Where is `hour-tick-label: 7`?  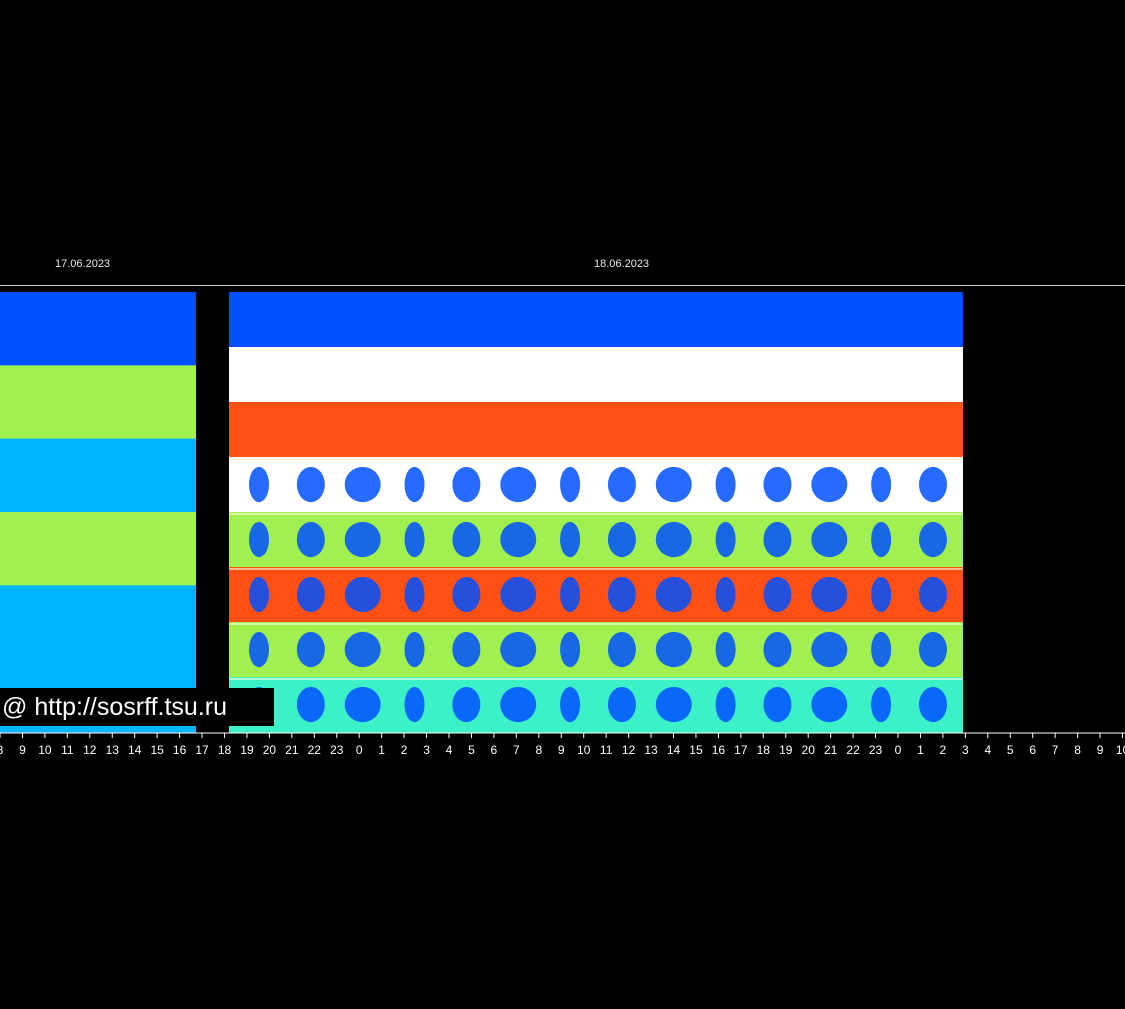
hour-tick-label: 7 is located at coordinates (516, 750).